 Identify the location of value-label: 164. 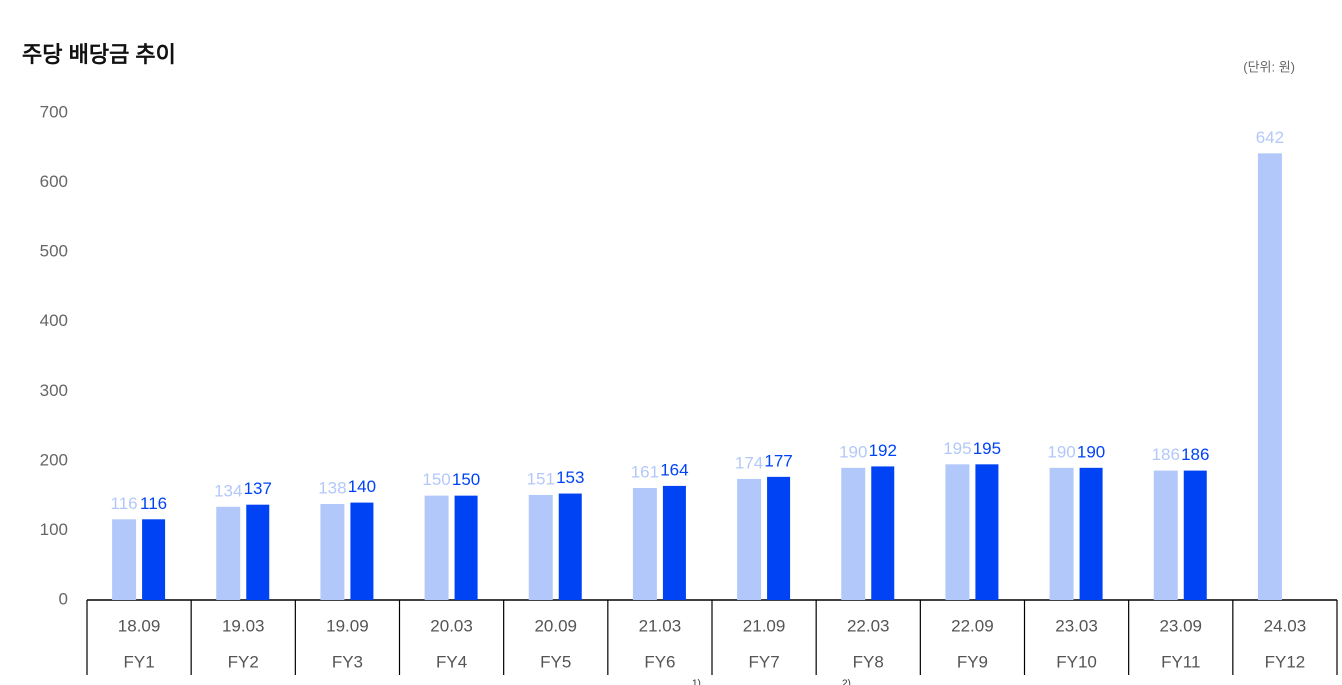
(674, 469).